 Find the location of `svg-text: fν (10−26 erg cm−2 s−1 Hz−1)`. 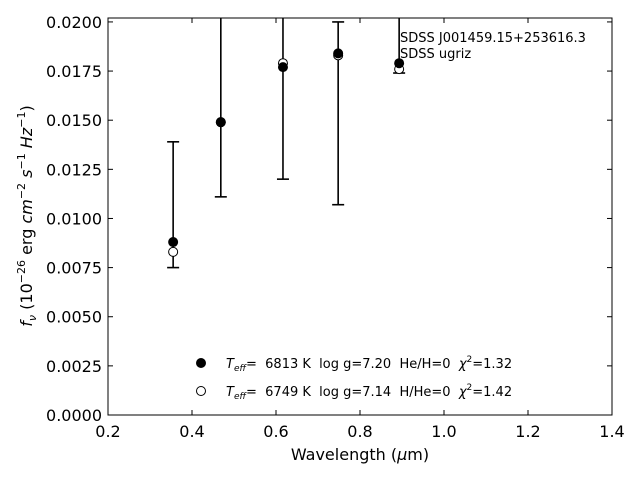

svg-text: fν (10−26 erg cm−2 s−1 Hz−1) is located at coordinates (27, 215).